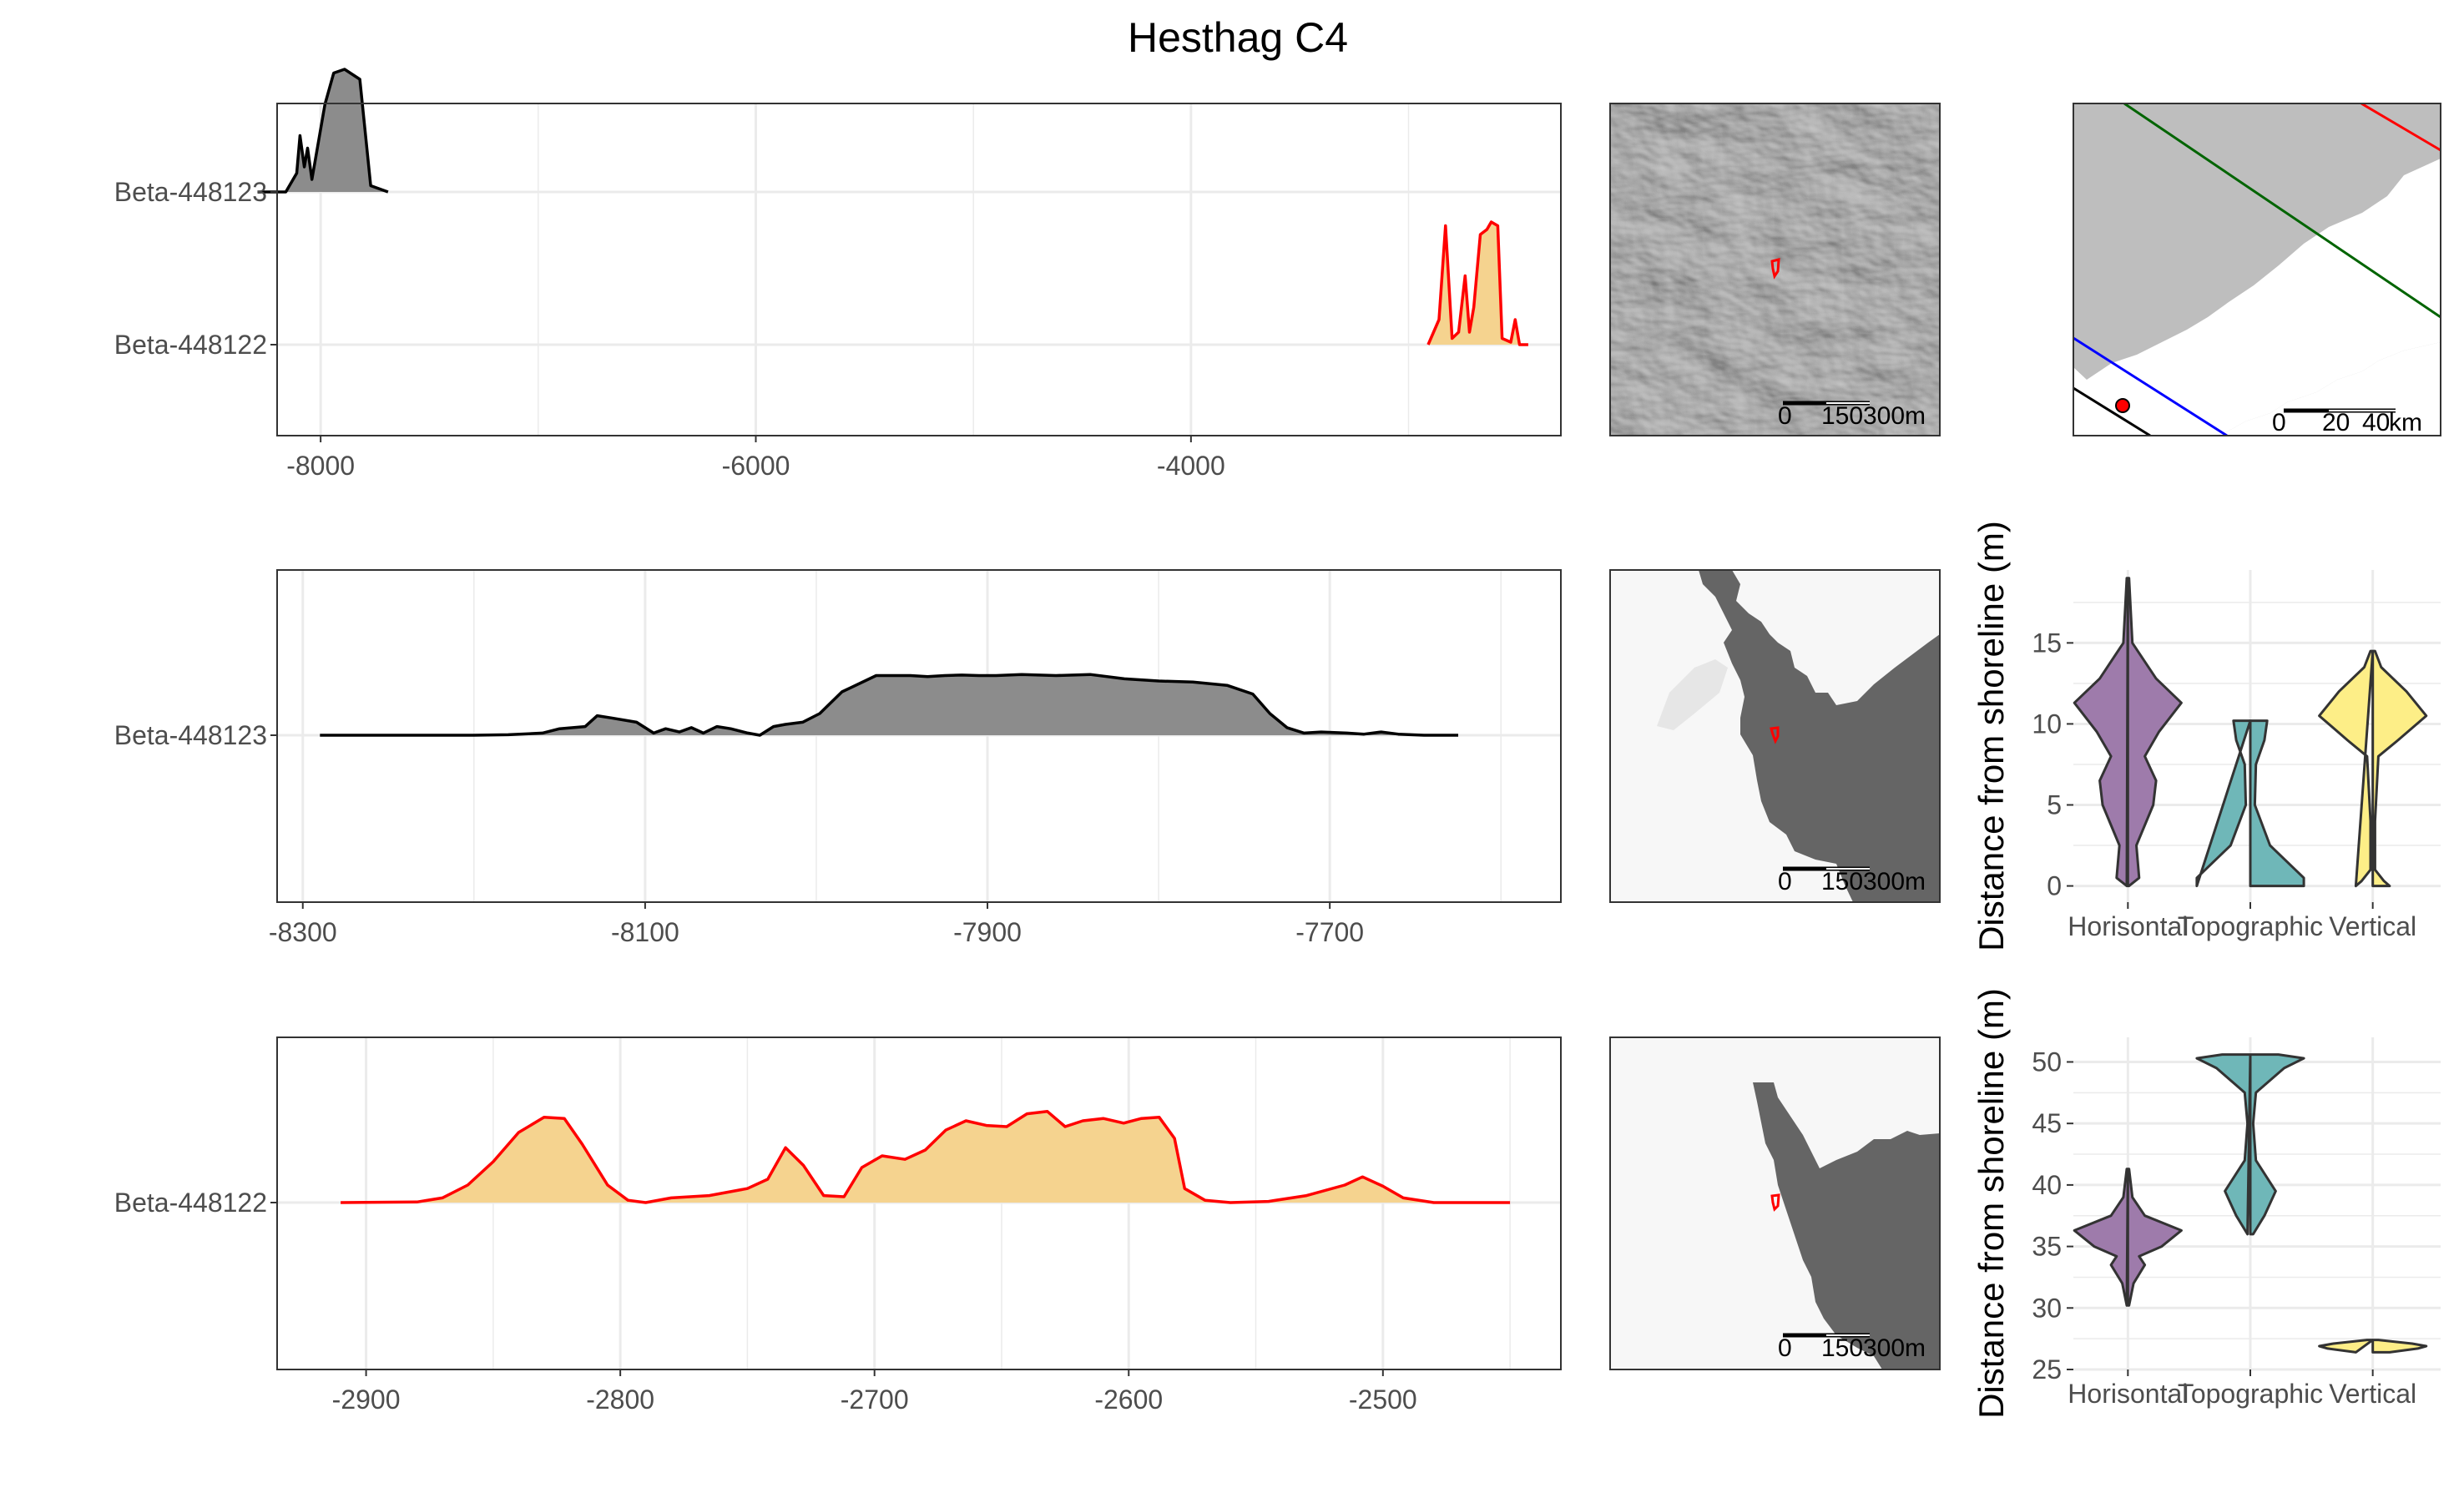 Image resolution: width=2464 pixels, height=1498 pixels. I want to click on x-tick-label: -8000, so click(320, 466).